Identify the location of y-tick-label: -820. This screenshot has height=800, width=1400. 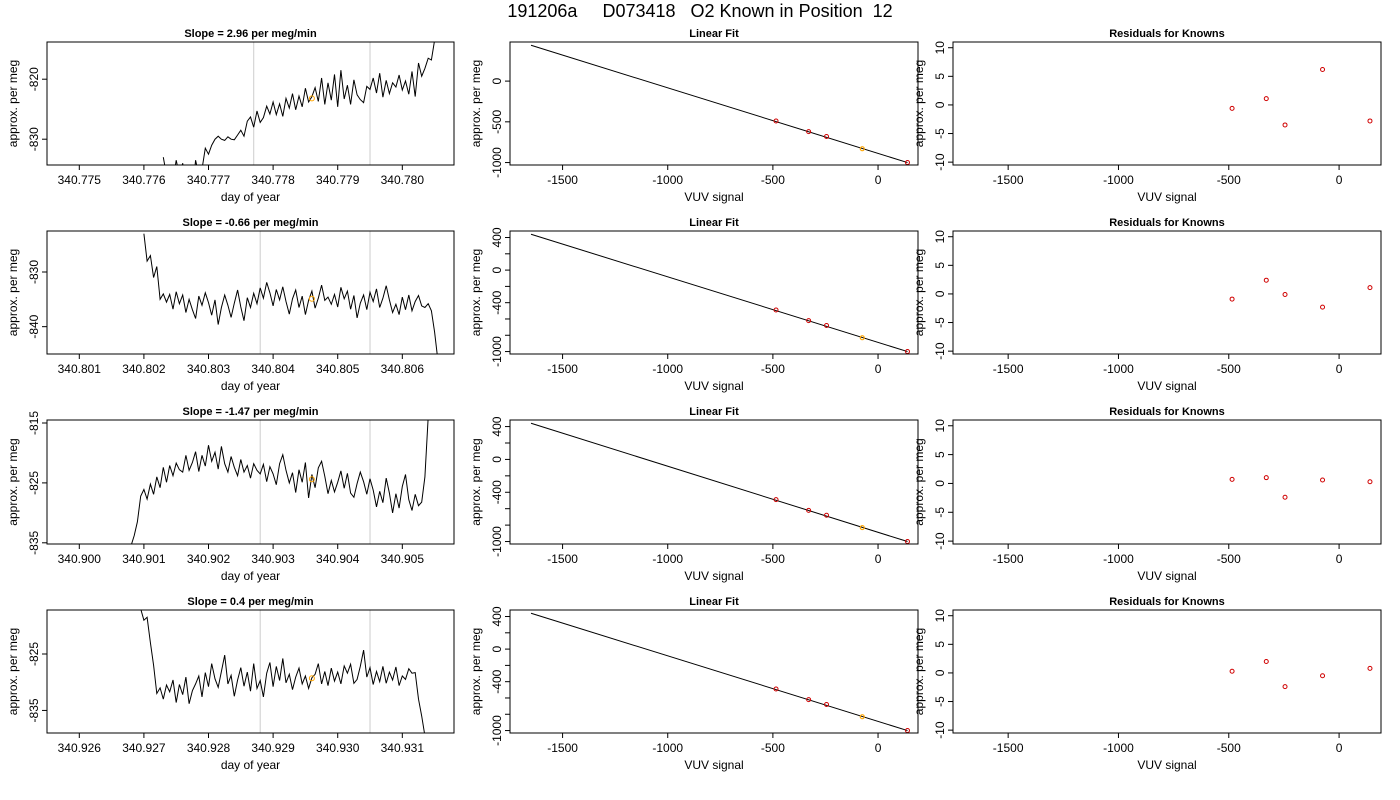
(34, 79).